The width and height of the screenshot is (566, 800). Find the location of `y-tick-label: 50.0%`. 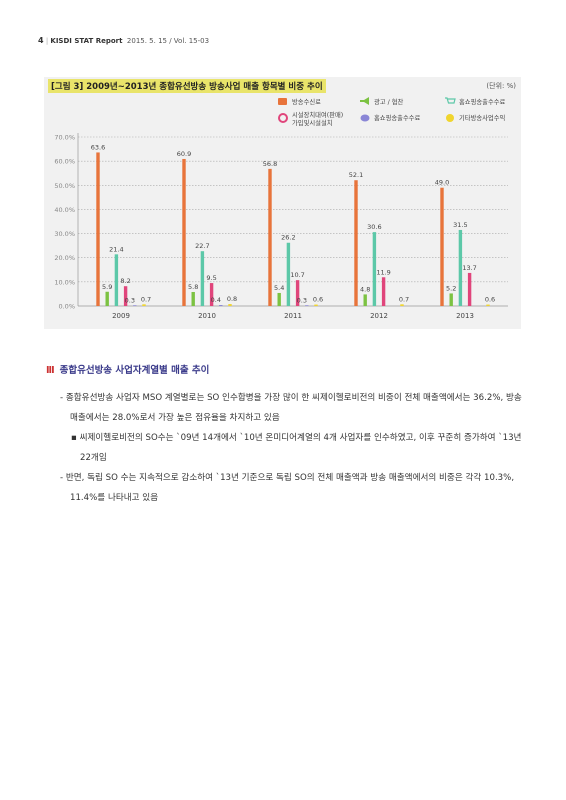

y-tick-label: 50.0% is located at coordinates (64, 186).